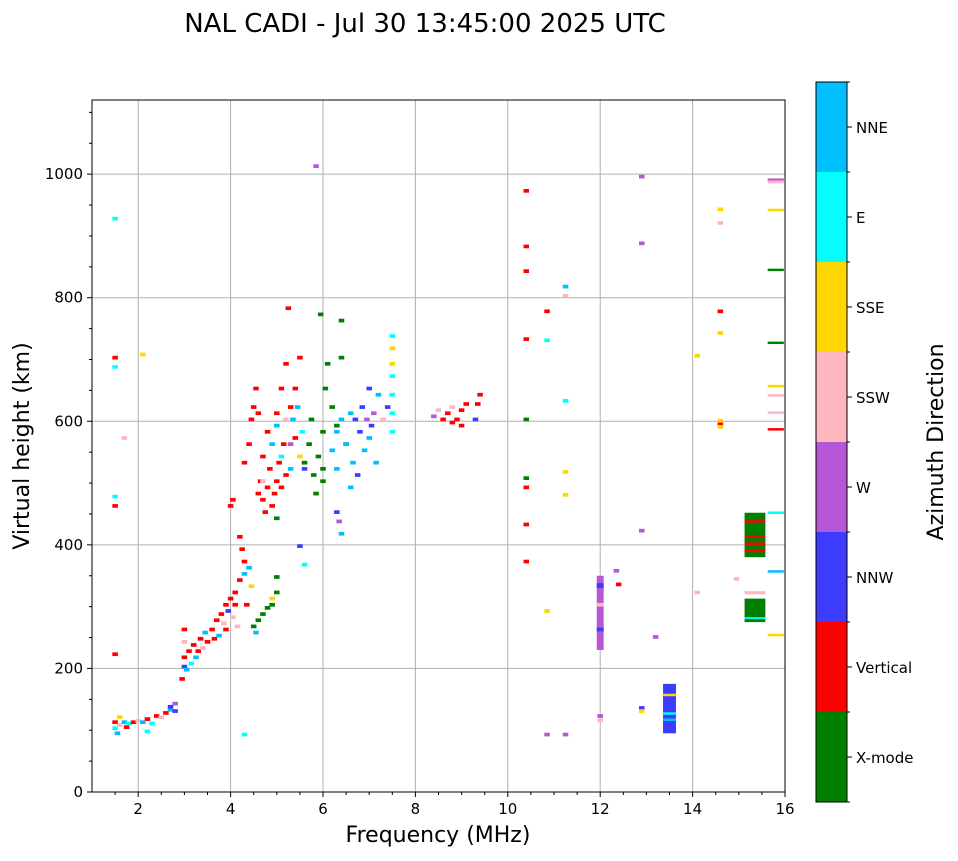 The height and width of the screenshot is (861, 958). What do you see at coordinates (507, 809) in the screenshot?
I see `x-tick-label: 10` at bounding box center [507, 809].